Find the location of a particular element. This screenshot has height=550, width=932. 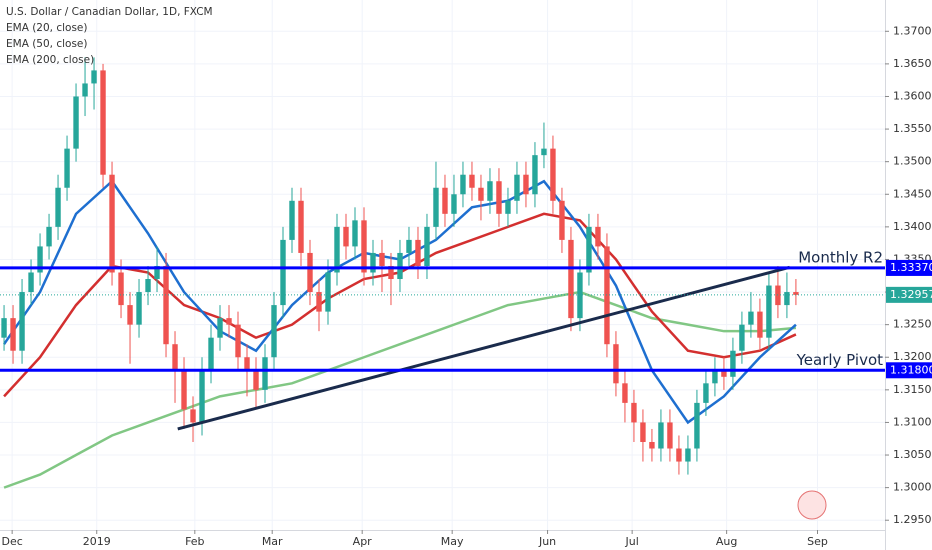

y-tick-label: 1.31000 is located at coordinates (912, 421).